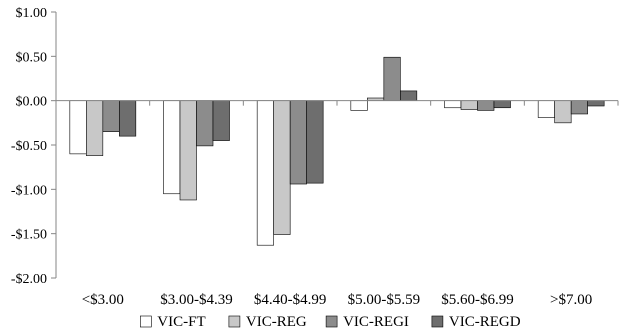 The image size is (636, 335). What do you see at coordinates (29, 279) in the screenshot?
I see `y-tick-label: -$2.00` at bounding box center [29, 279].